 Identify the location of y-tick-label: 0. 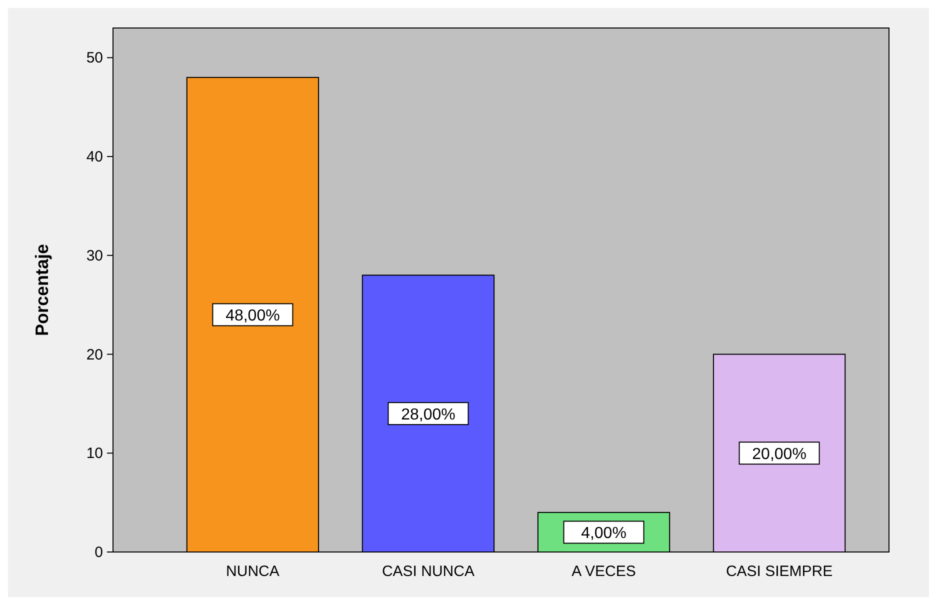
(98, 552).